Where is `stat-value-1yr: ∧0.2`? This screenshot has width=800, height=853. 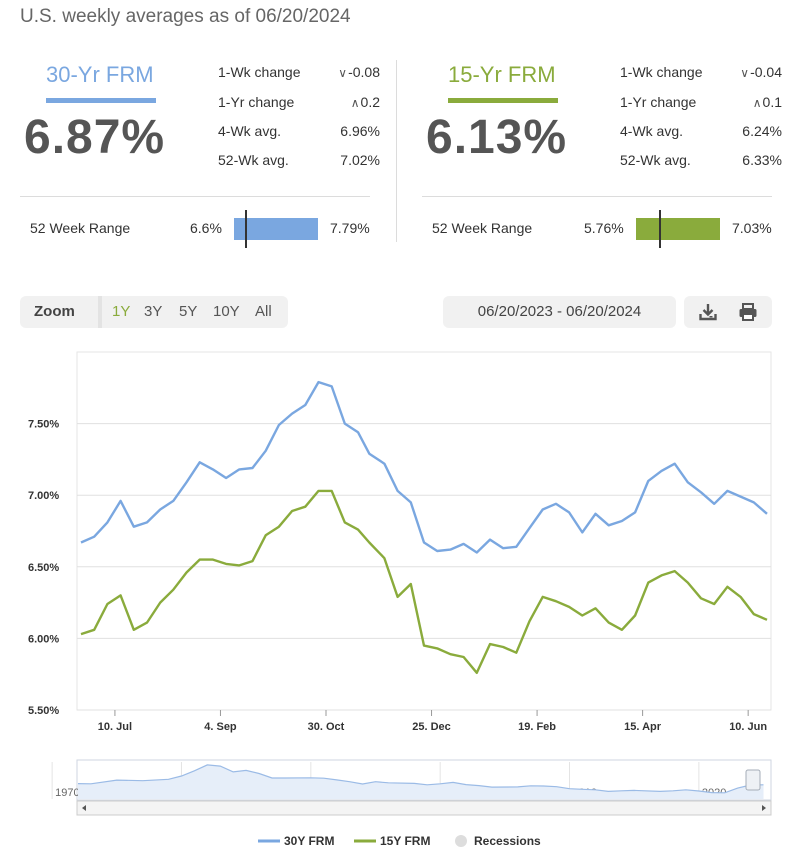 stat-value-1yr: ∧0.2 is located at coordinates (365, 102).